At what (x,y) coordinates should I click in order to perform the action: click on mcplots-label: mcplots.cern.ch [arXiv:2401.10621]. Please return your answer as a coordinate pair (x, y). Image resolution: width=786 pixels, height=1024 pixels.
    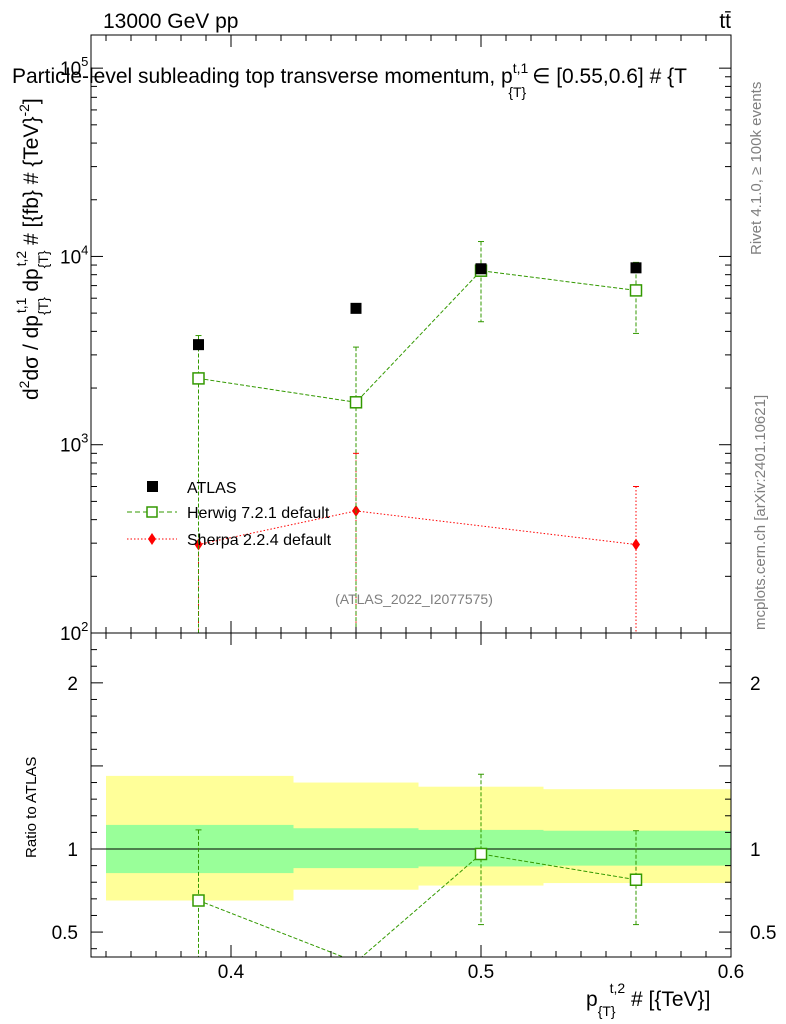
    Looking at the image, I should click on (760, 512).